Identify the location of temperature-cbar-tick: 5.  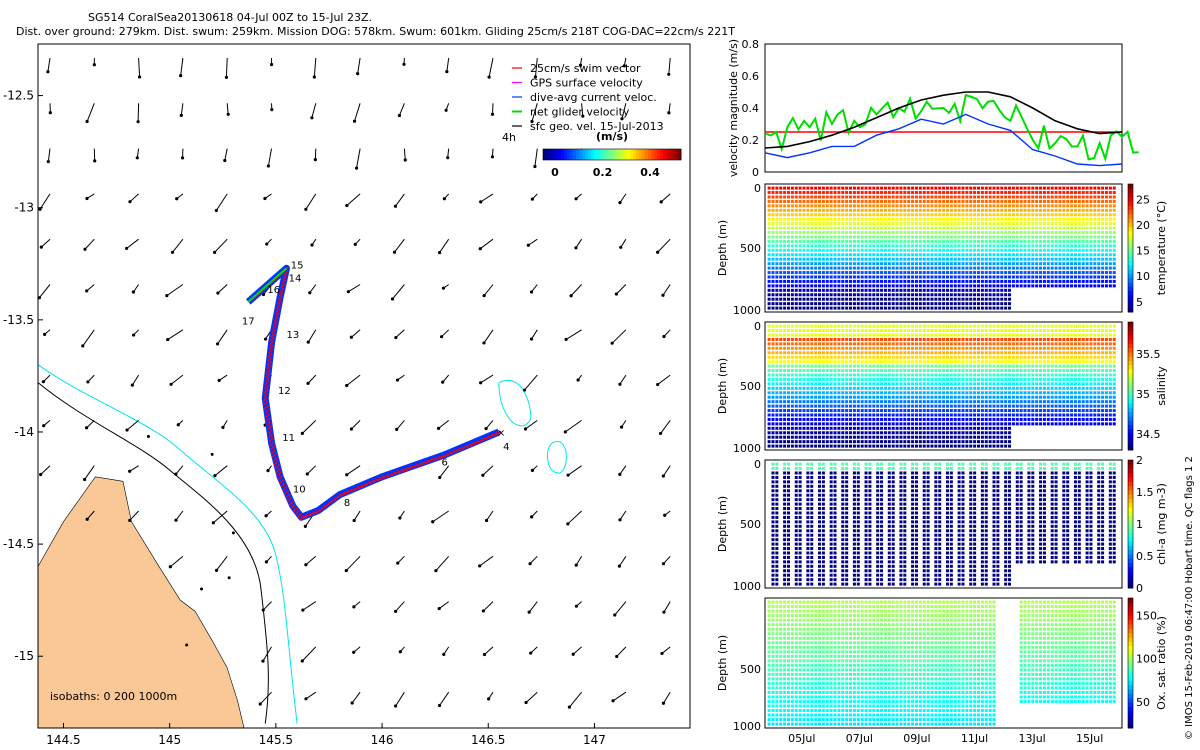
(1139, 302).